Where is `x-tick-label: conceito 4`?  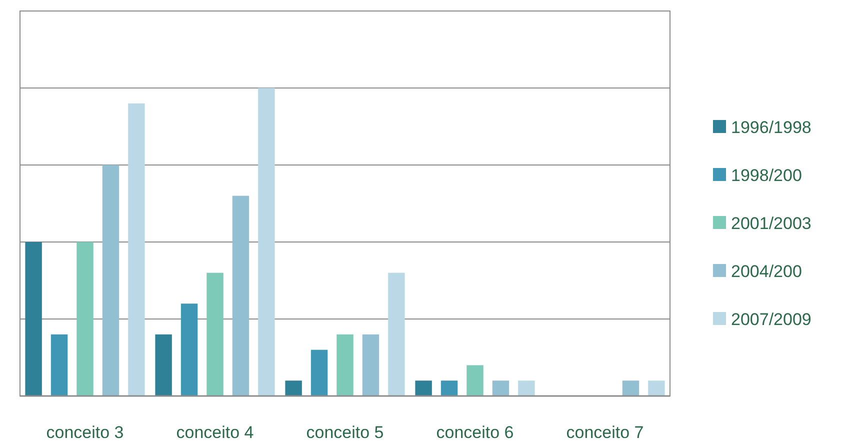
x-tick-label: conceito 4 is located at coordinates (215, 432).